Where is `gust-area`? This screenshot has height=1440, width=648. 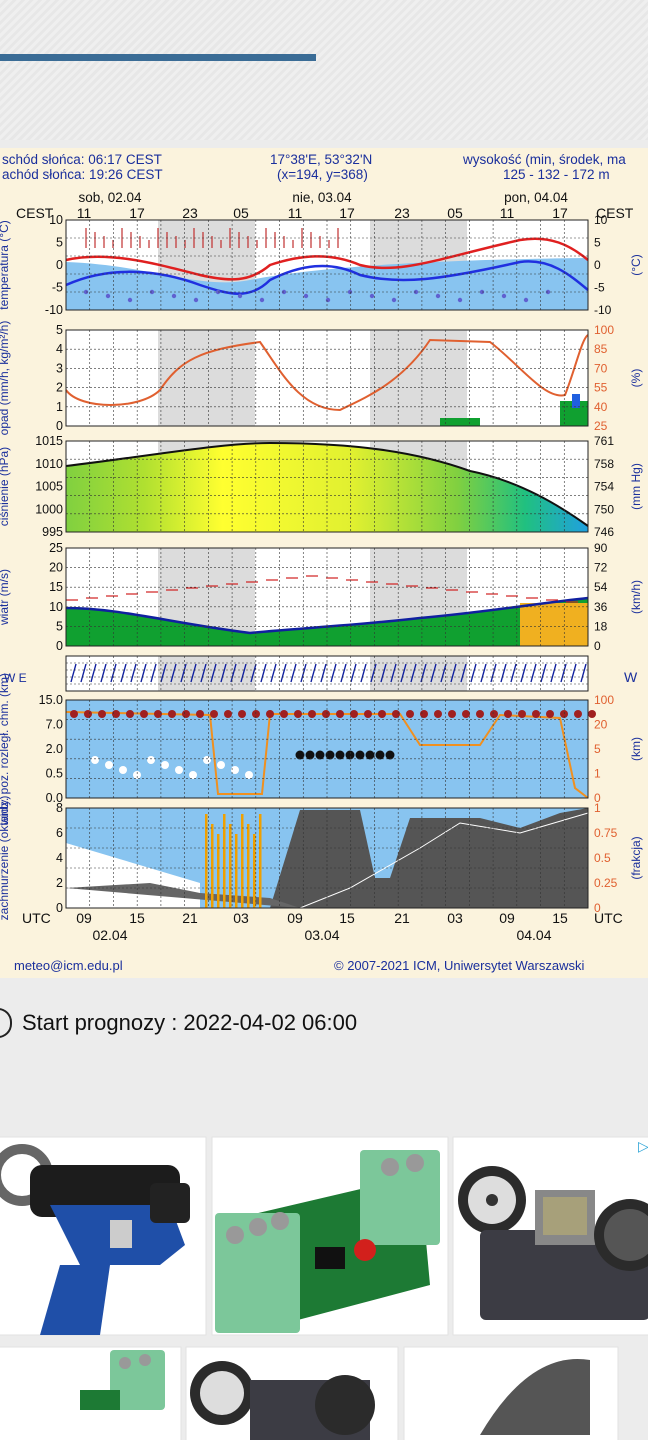
gust-area is located at coordinates (554, 624).